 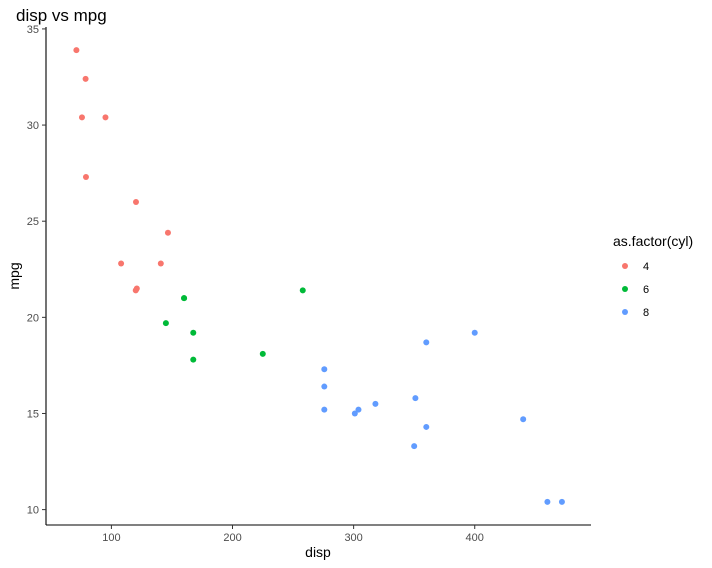 I want to click on y-axis-title: mpg, so click(x=14, y=275).